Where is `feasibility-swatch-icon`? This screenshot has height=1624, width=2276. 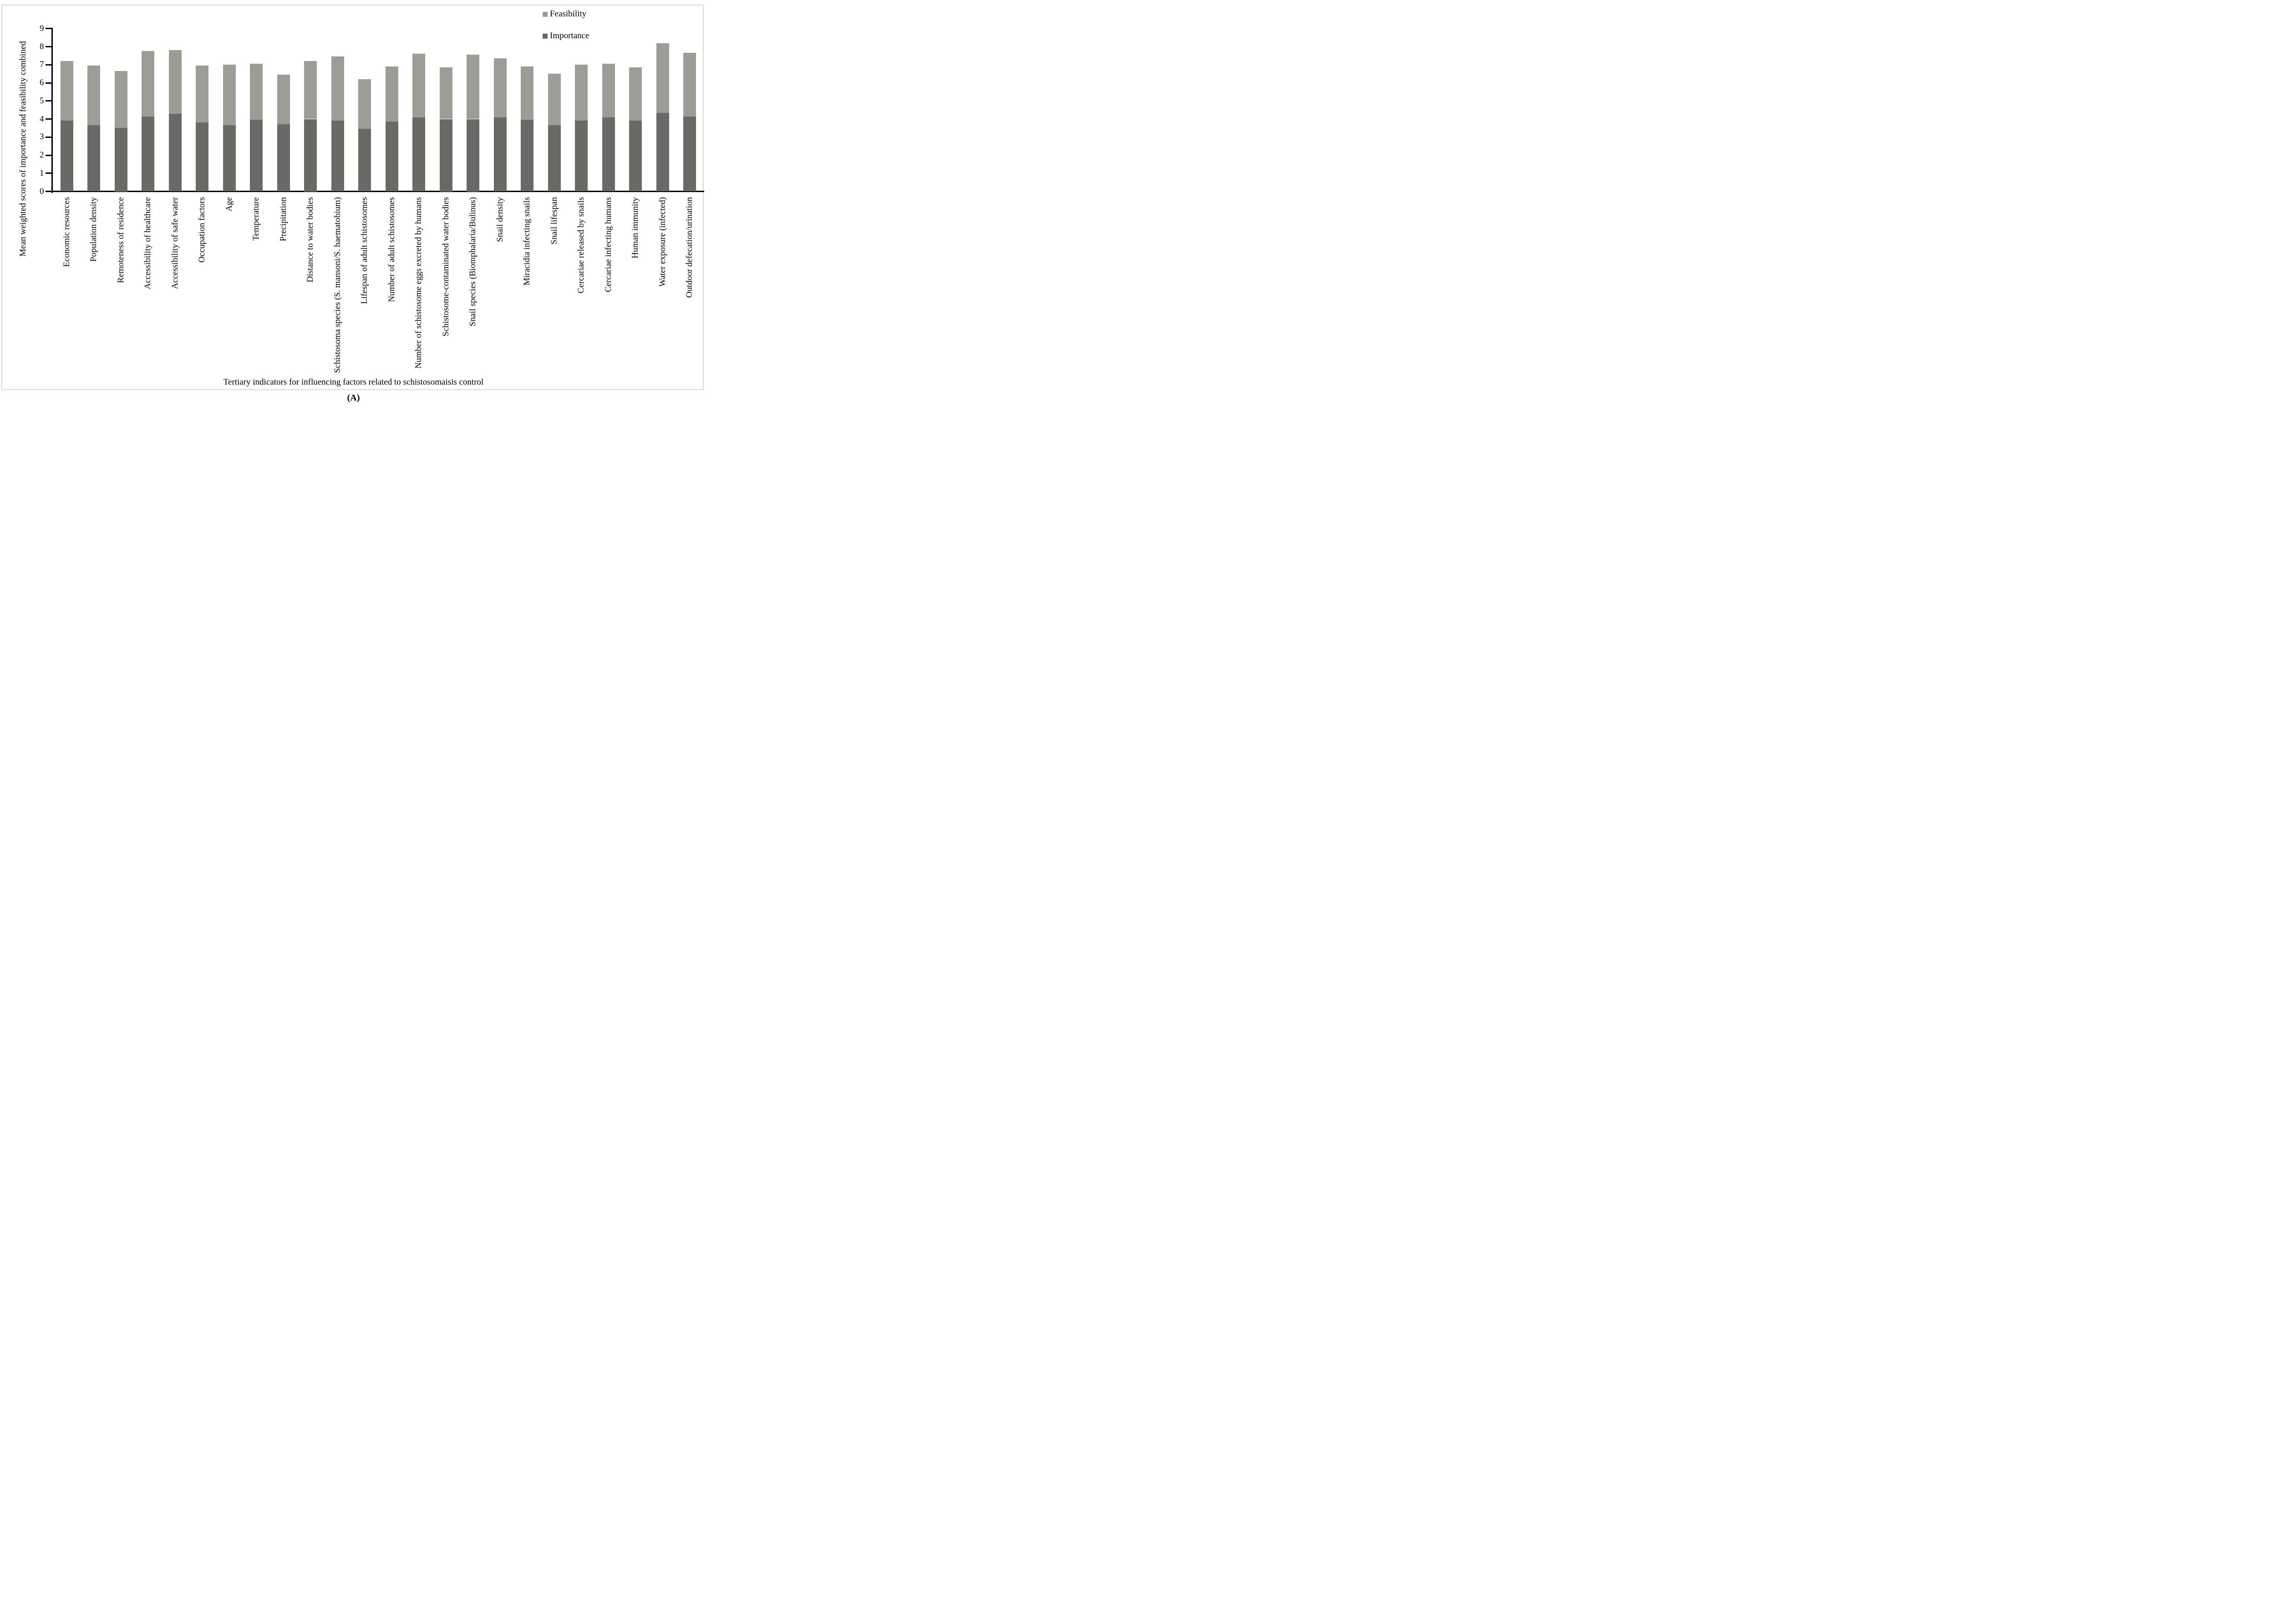
feasibility-swatch-icon is located at coordinates (545, 14).